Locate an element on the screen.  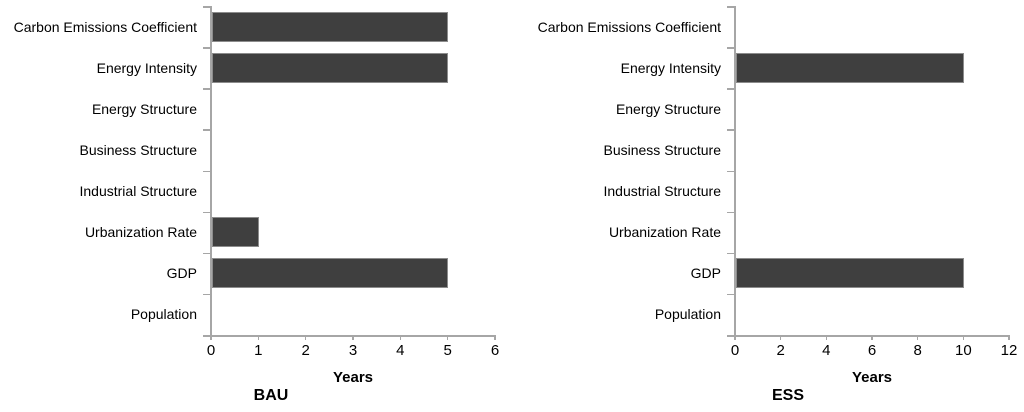
x-tick-label: 8 is located at coordinates (917, 350).